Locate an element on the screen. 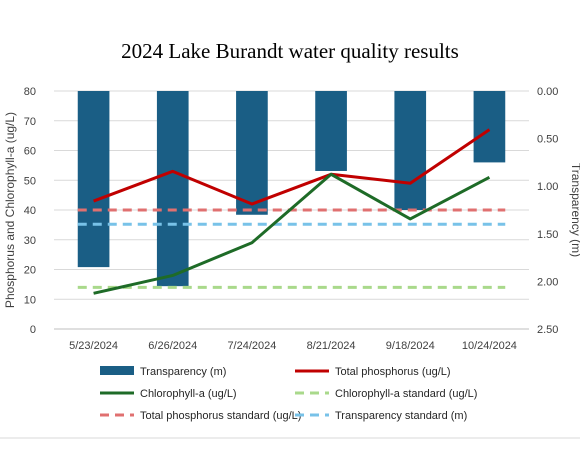  y-tick-label-right: 0.50 is located at coordinates (547, 140).